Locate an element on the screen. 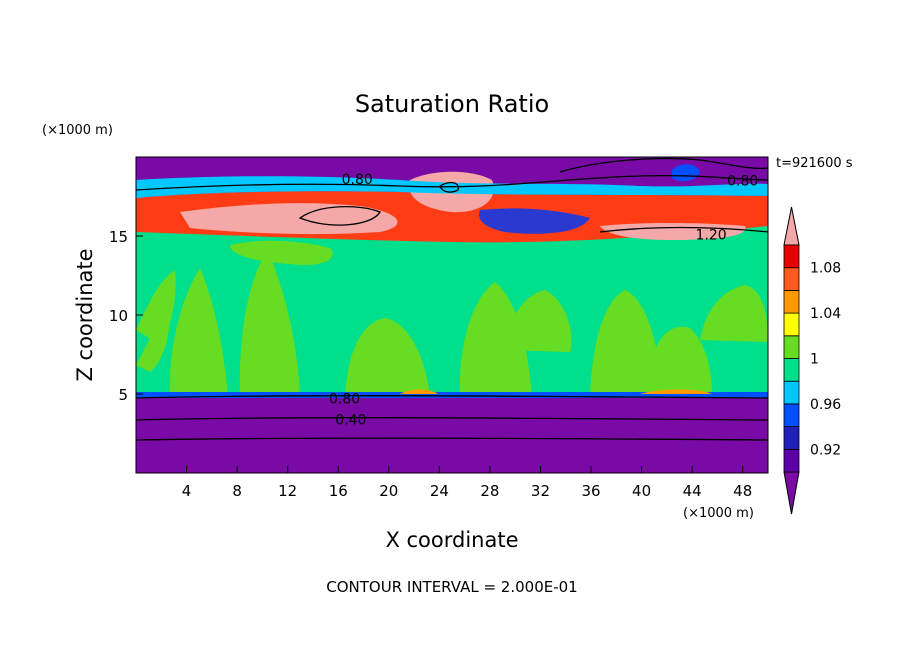  chart-title: Saturation Ratio is located at coordinates (452, 104).